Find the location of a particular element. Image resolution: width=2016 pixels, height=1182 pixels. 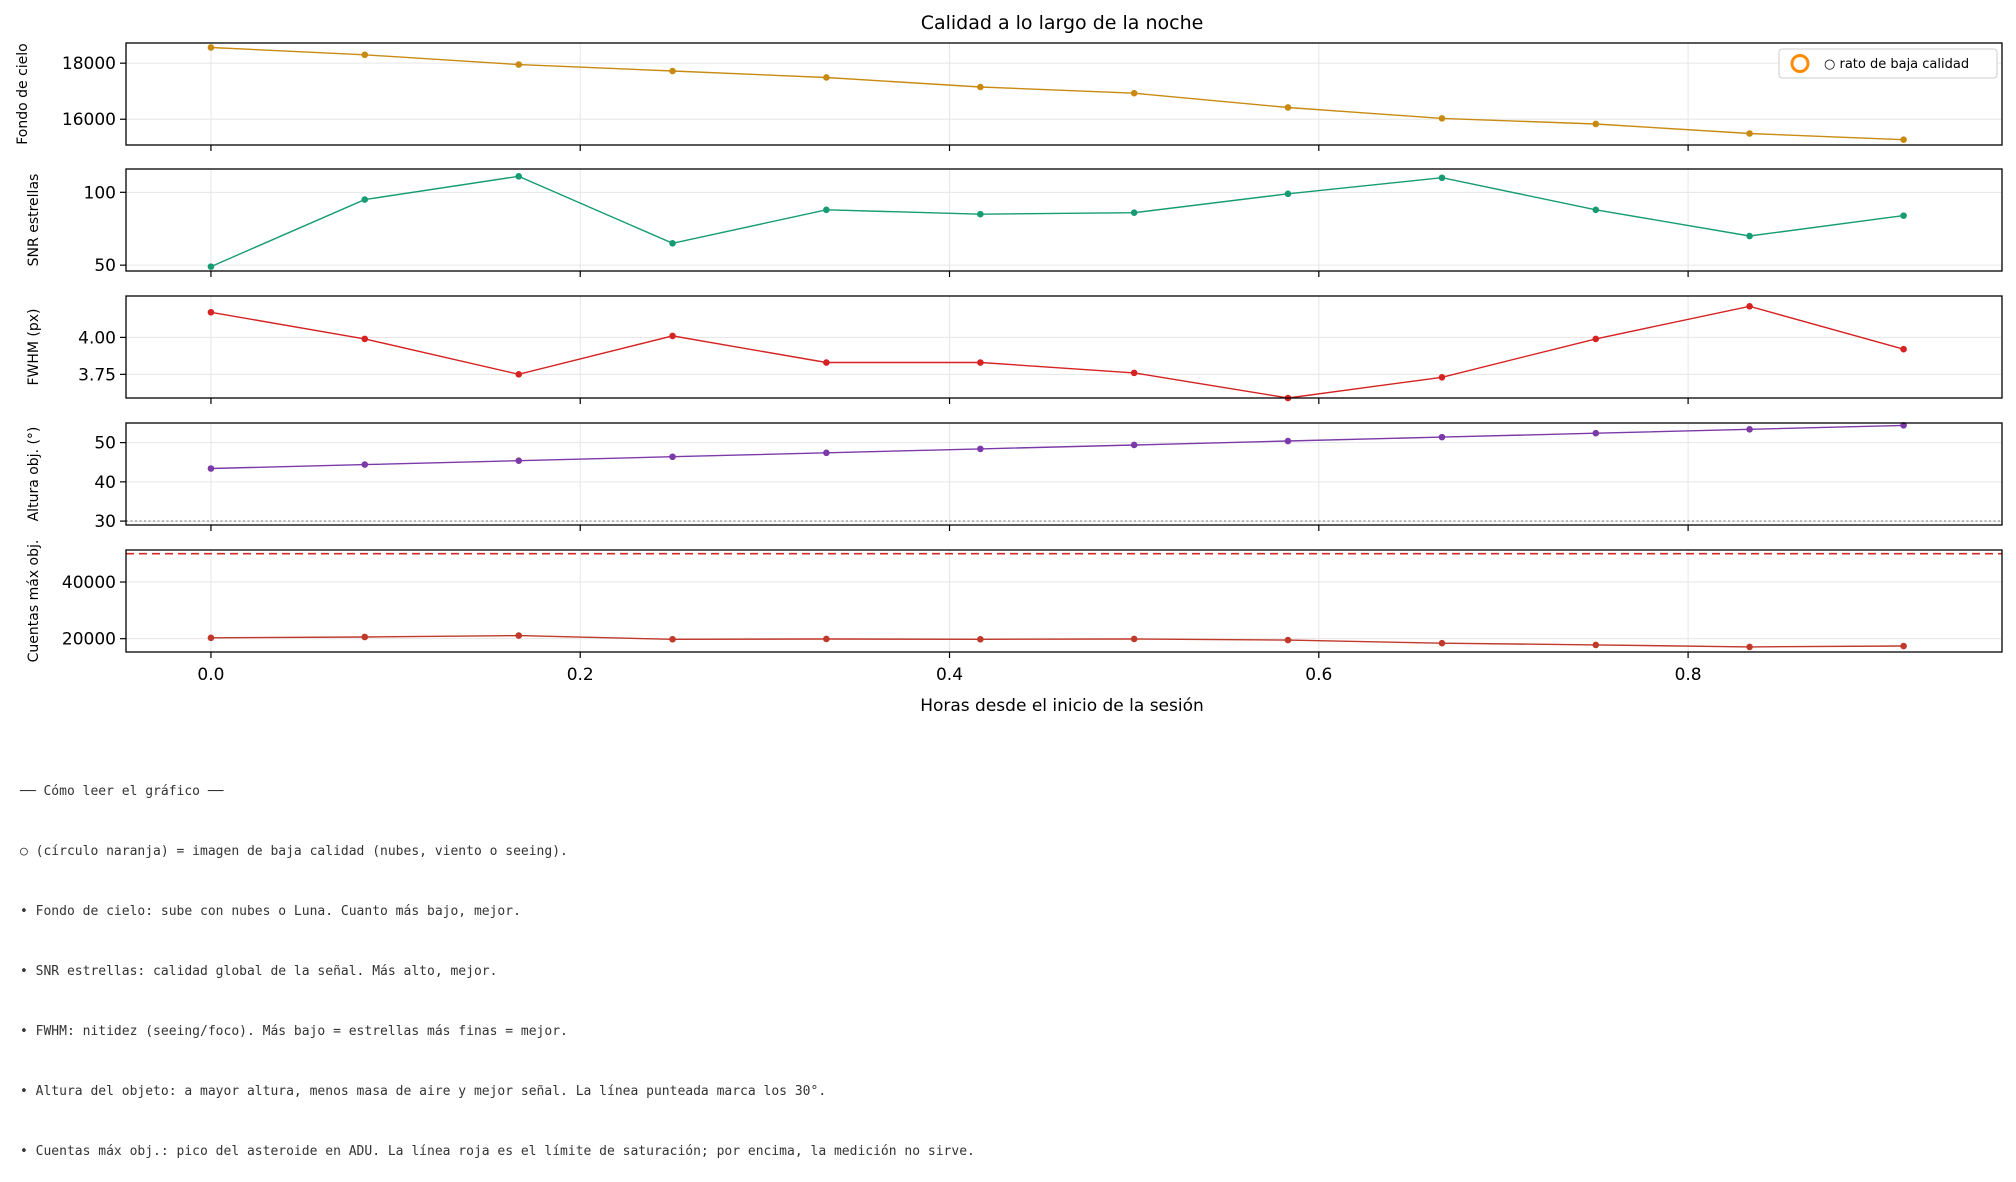

panel-5: 20000 40000 Cuentas máx obj. is located at coordinates (1014, 601).